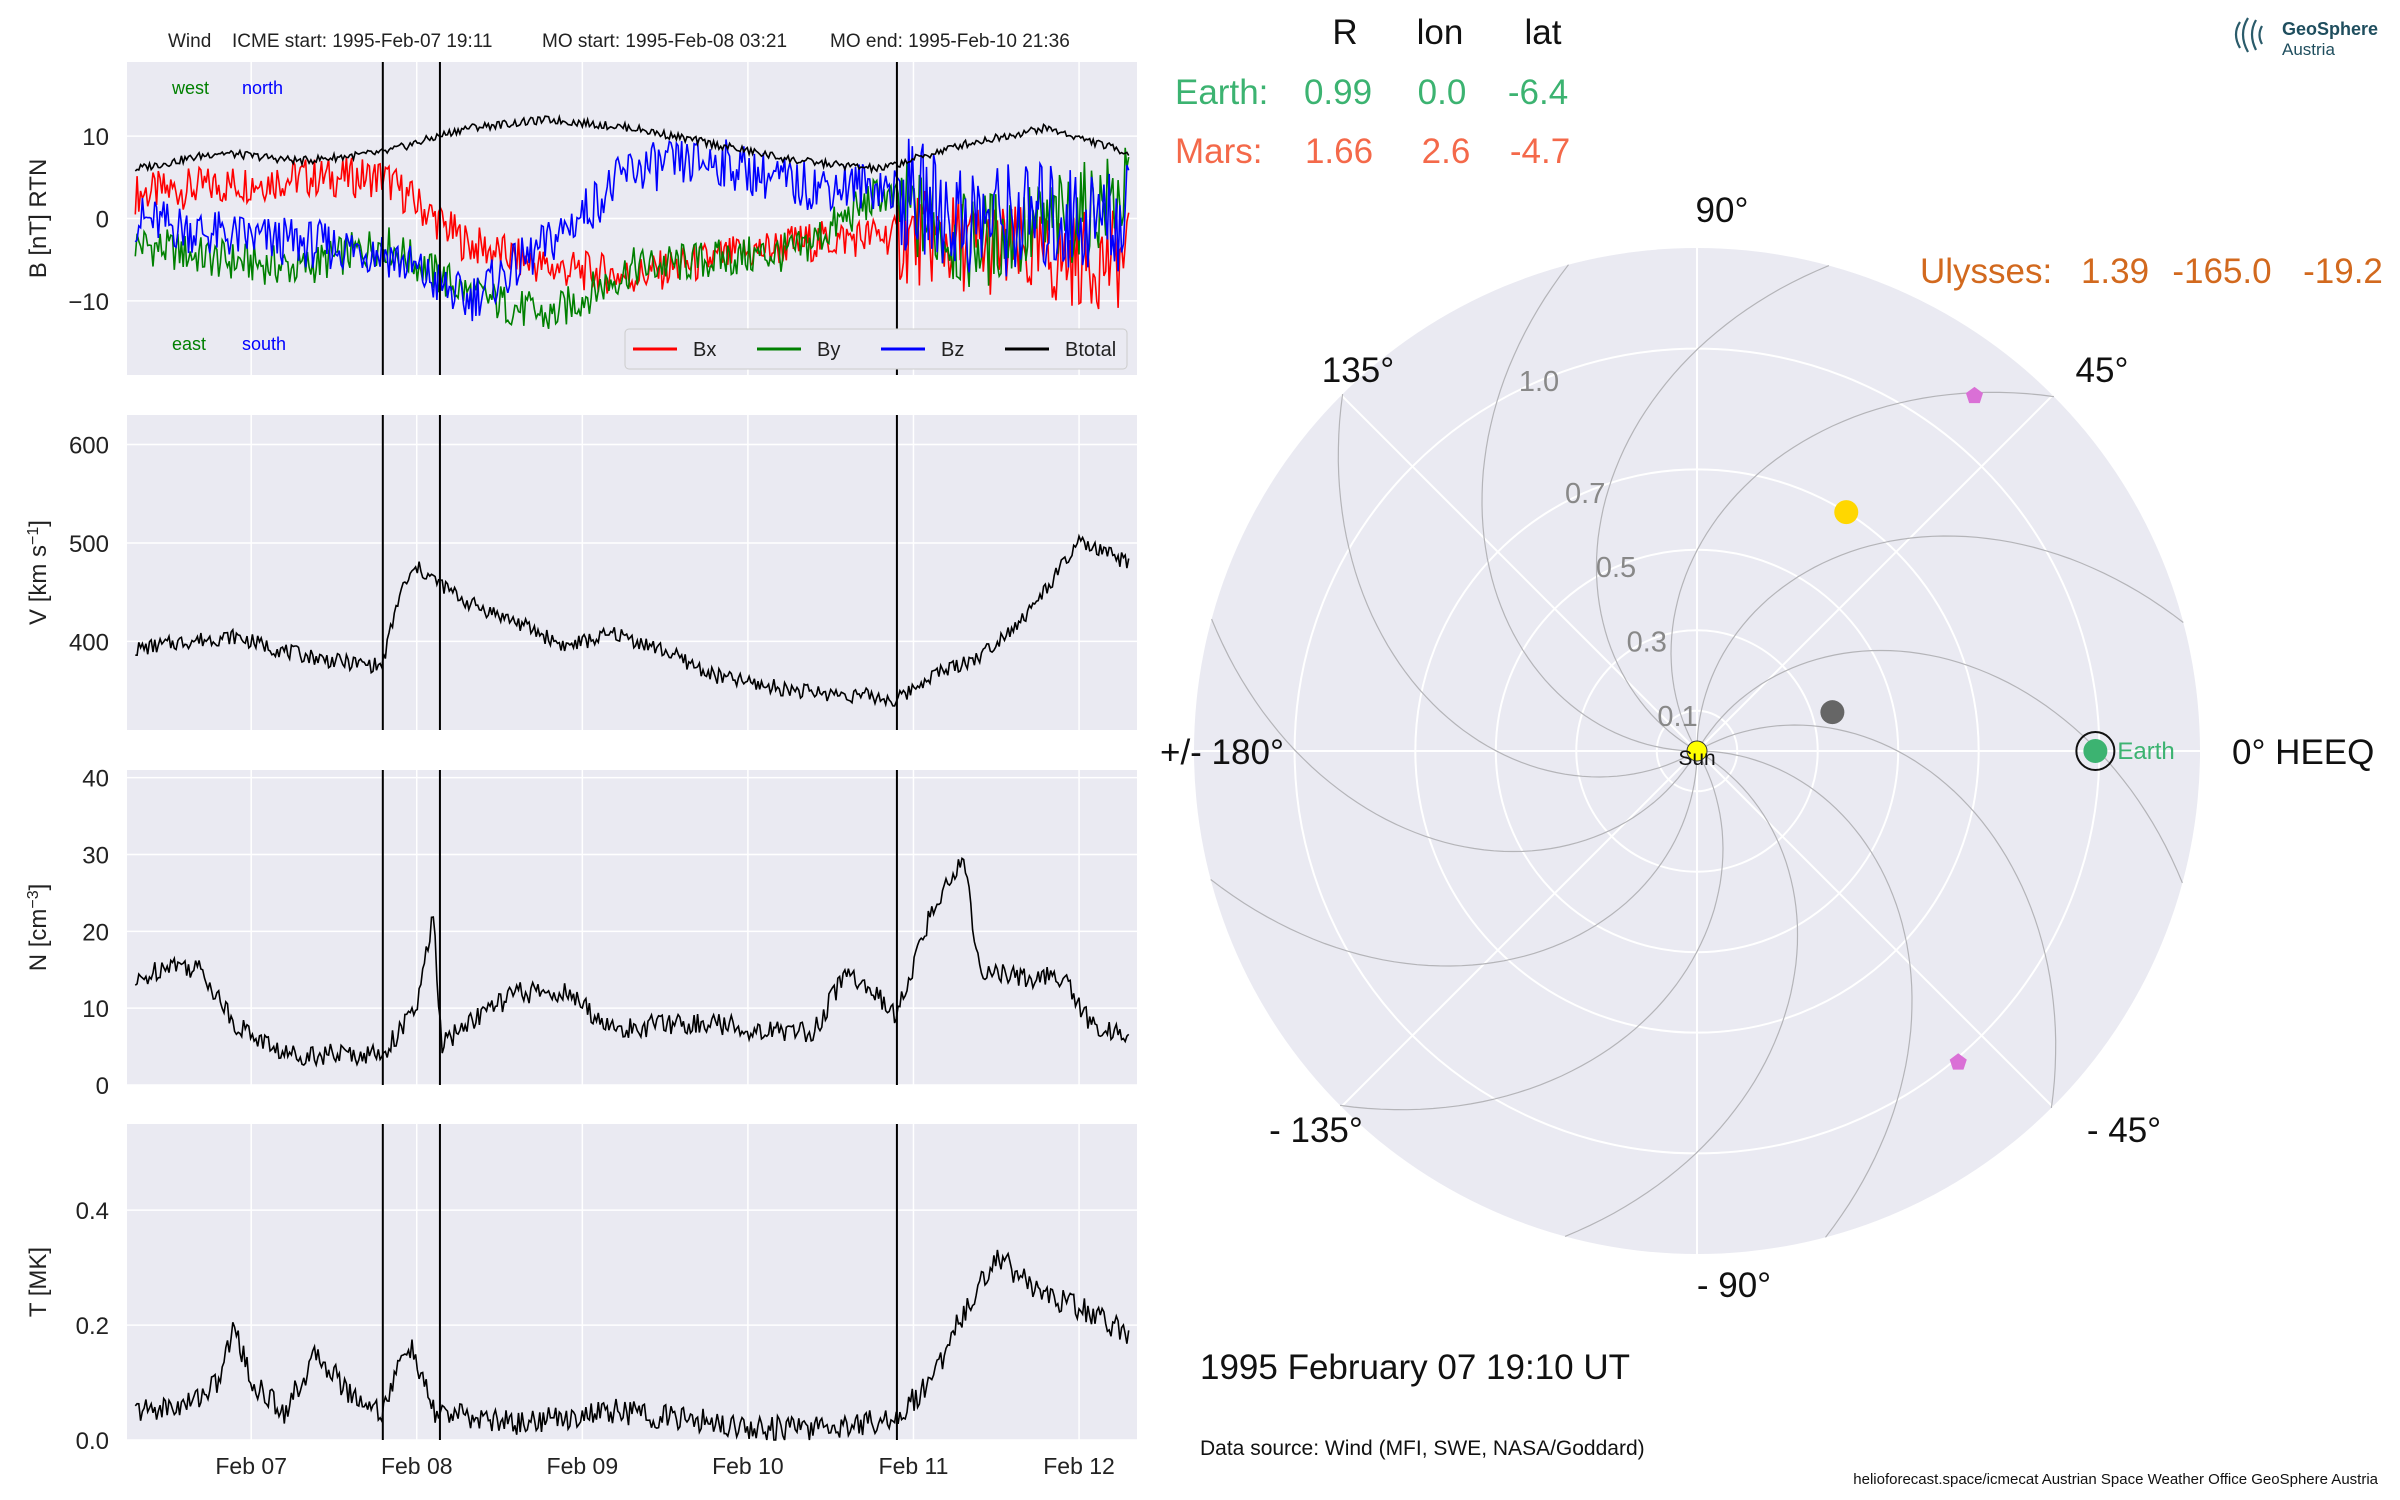 The width and height of the screenshot is (2400, 1500). I want to click on y-tick-label: 0.4, so click(92, 1211).